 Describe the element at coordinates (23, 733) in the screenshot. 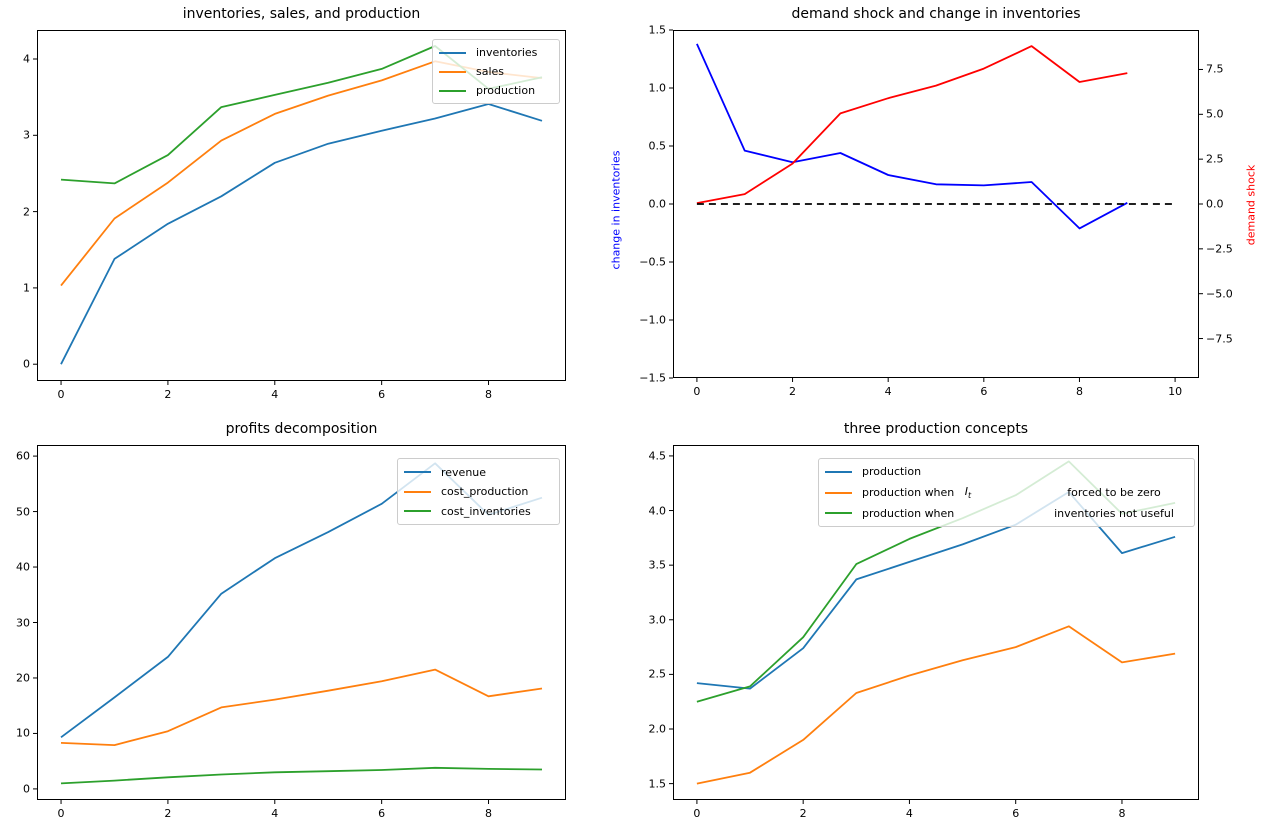

I see `y-tick-label: 10` at that location.